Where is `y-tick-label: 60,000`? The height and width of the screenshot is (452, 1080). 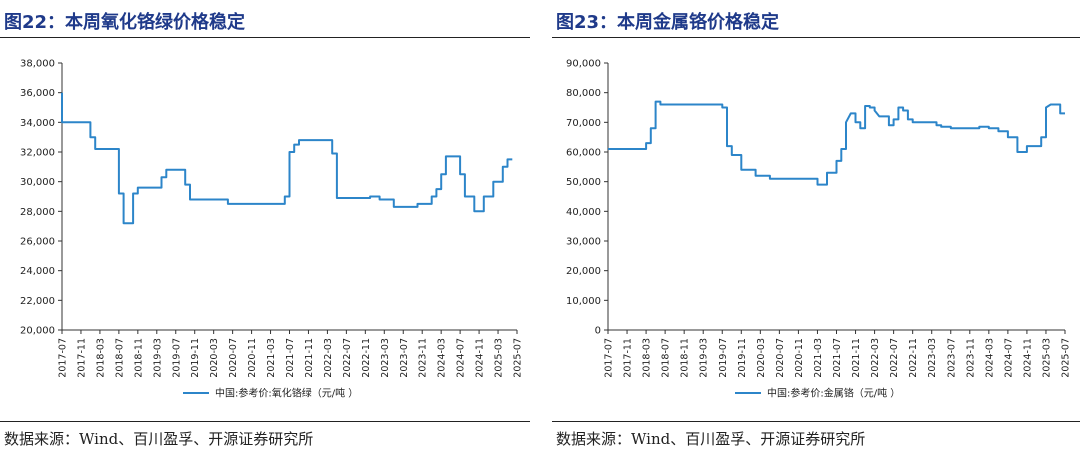 y-tick-label: 60,000 is located at coordinates (583, 153).